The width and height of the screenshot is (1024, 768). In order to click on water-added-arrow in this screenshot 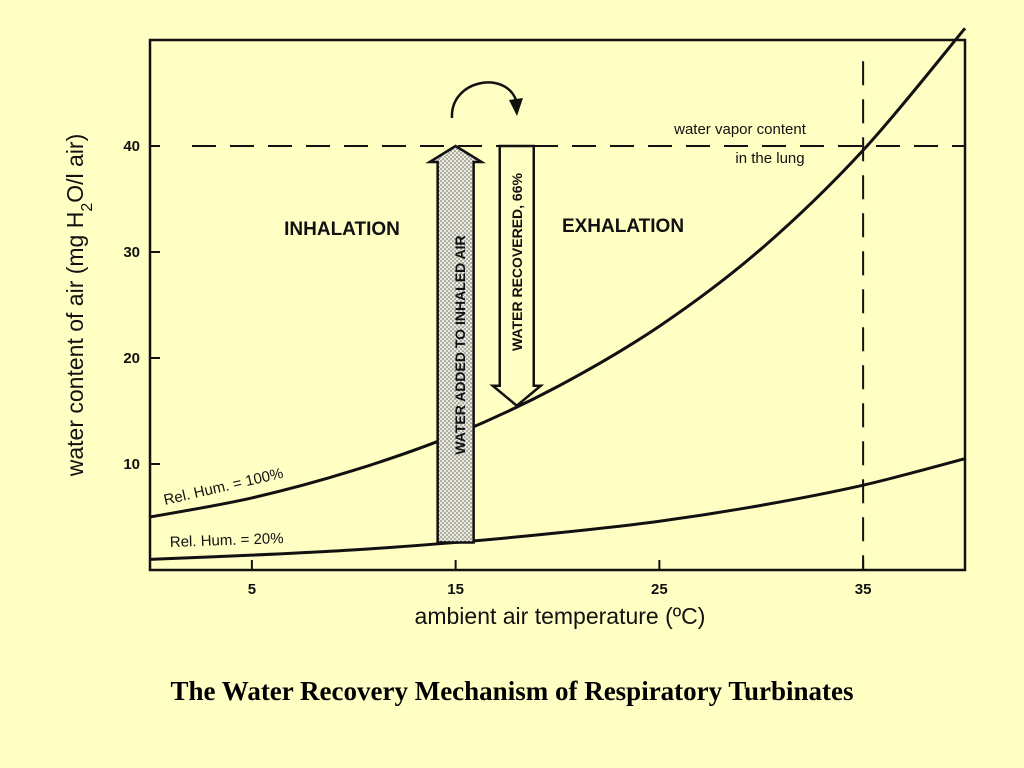, I will do `click(456, 344)`.